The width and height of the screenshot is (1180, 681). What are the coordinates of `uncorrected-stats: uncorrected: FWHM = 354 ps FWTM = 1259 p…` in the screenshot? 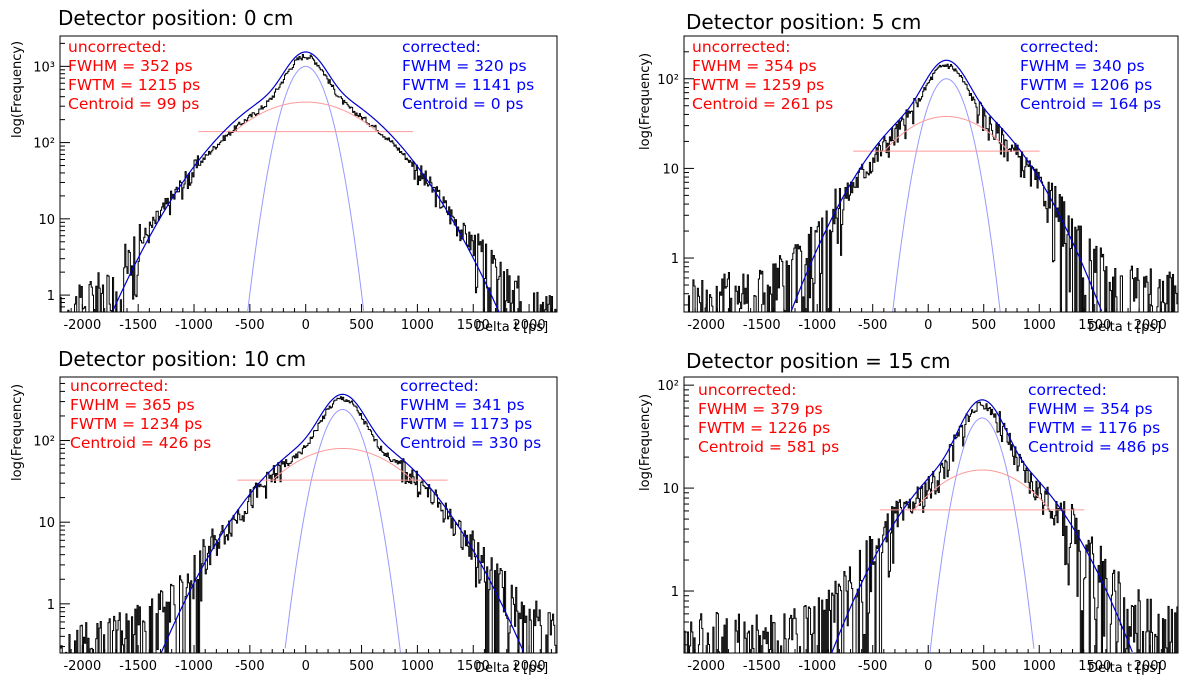 It's located at (762, 76).